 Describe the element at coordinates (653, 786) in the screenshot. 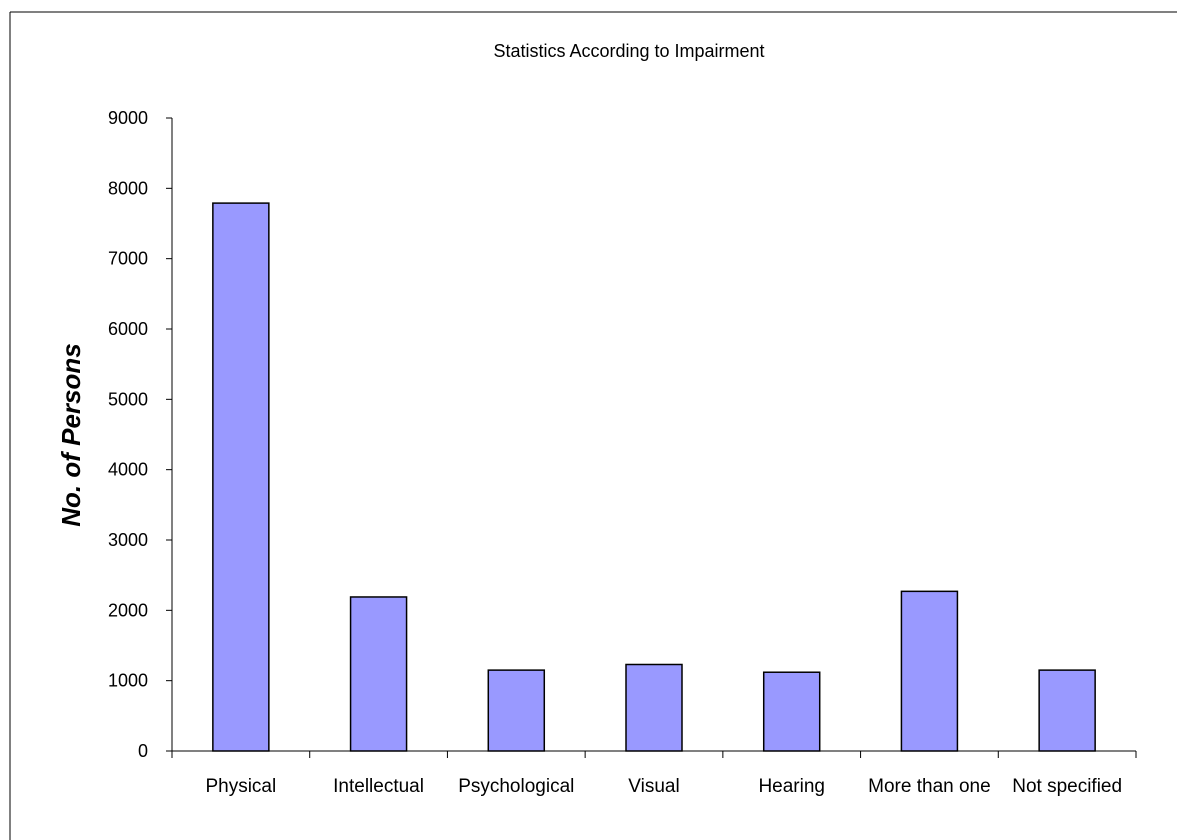

I see `x-tick-label: Visual` at that location.